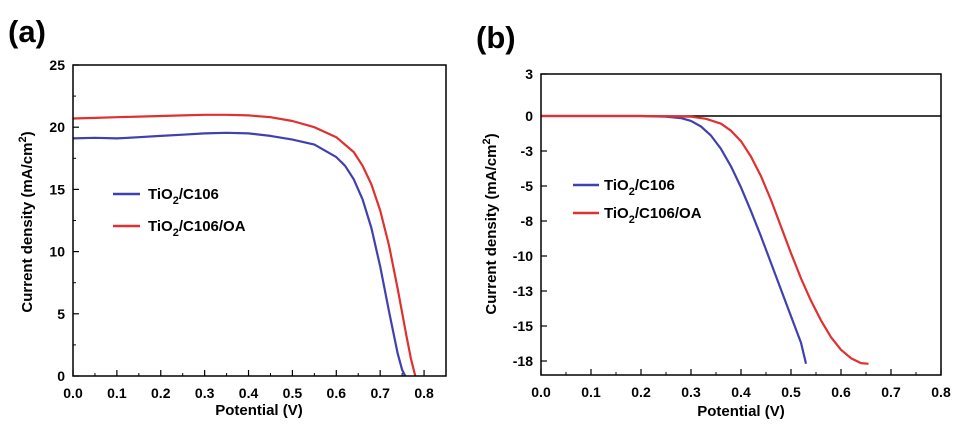  I want to click on panel-b-ytick-label: -3, so click(527, 151).